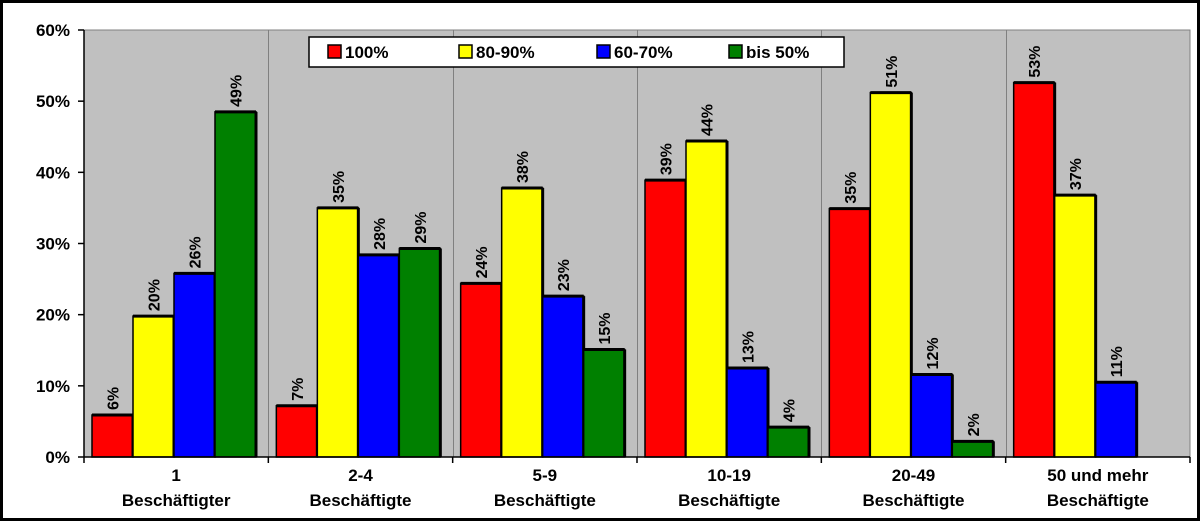 This screenshot has width=1200, height=521. What do you see at coordinates (57, 457) in the screenshot?
I see `y-tick-label: 0%` at bounding box center [57, 457].